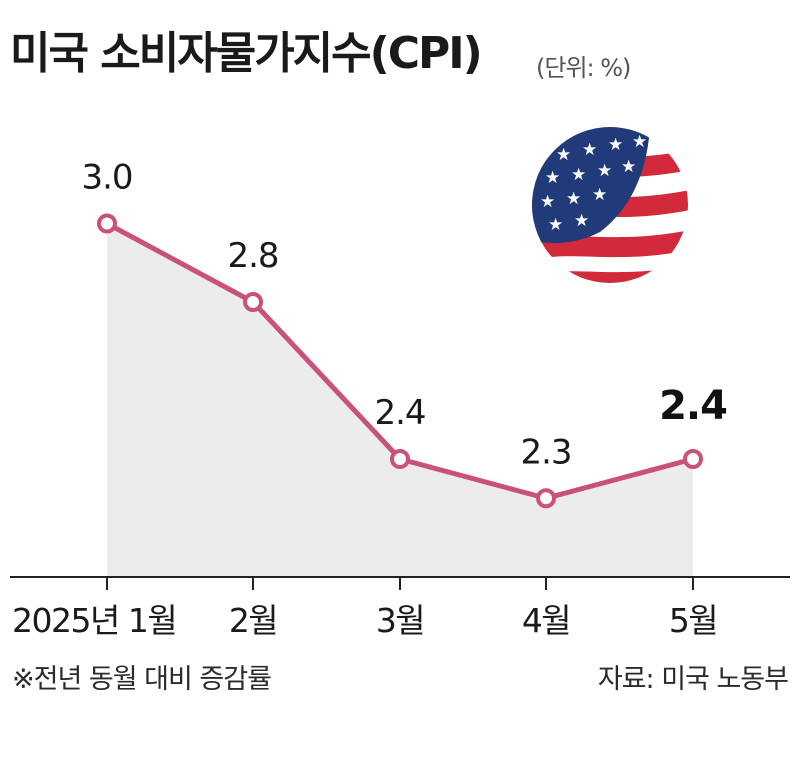  I want to click on x-tick-label-4: 4월, so click(546, 620).